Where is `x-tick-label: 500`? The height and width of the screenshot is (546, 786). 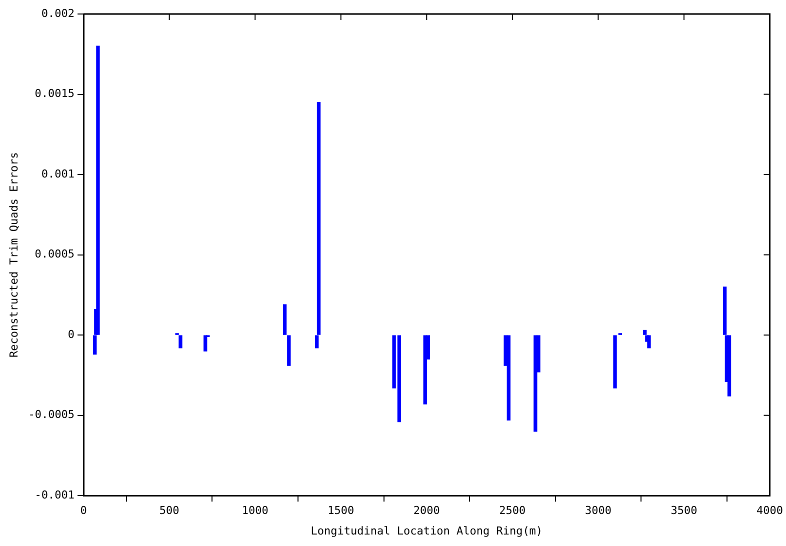 x-tick-label: 500 is located at coordinates (169, 511).